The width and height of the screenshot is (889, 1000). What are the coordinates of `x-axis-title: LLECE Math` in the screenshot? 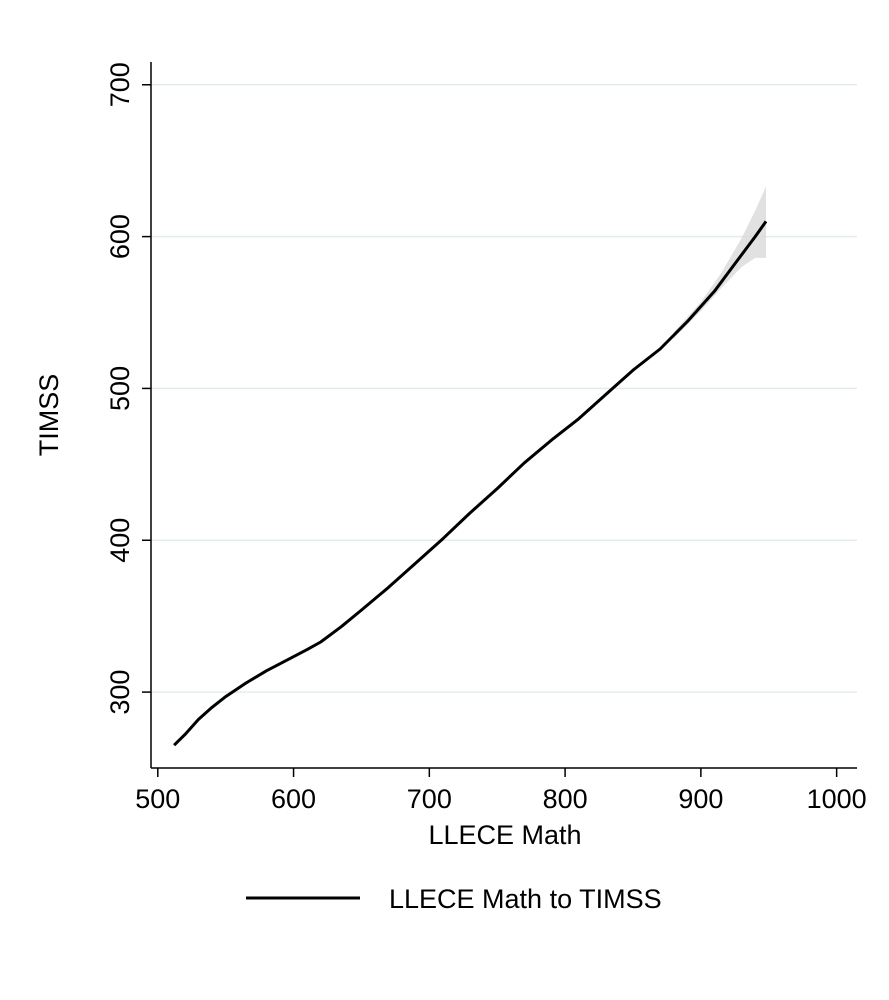 It's located at (504, 835).